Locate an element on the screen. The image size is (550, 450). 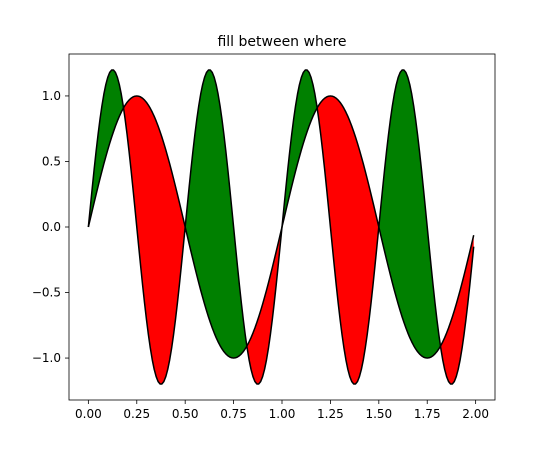
x-tick-label: 2.00 is located at coordinates (475, 414).